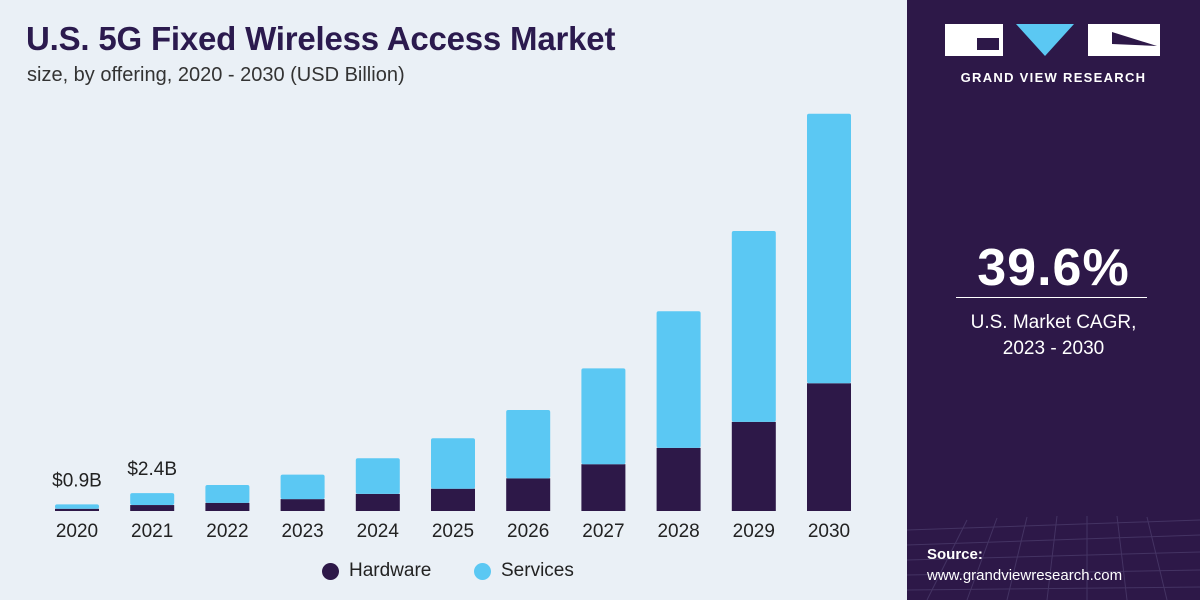 The image size is (1200, 600). I want to click on source-url: www.grandviewresearch.com, so click(1025, 575).